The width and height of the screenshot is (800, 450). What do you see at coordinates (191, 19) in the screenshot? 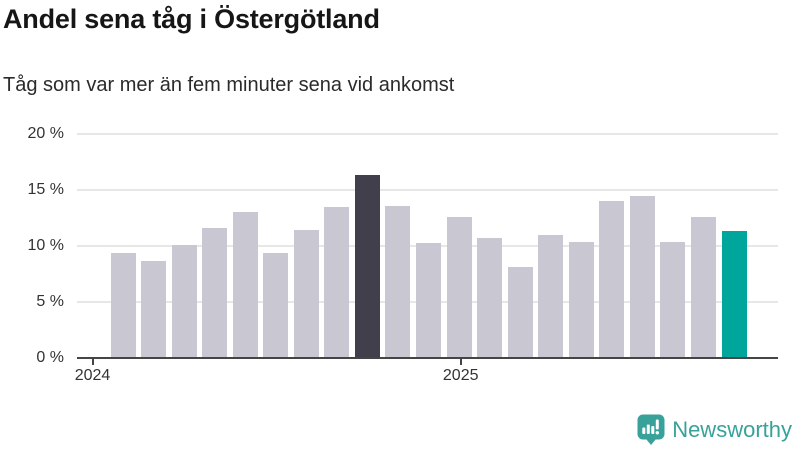
I see `chart-title: Andel sena tåg i Östergötland` at bounding box center [191, 19].